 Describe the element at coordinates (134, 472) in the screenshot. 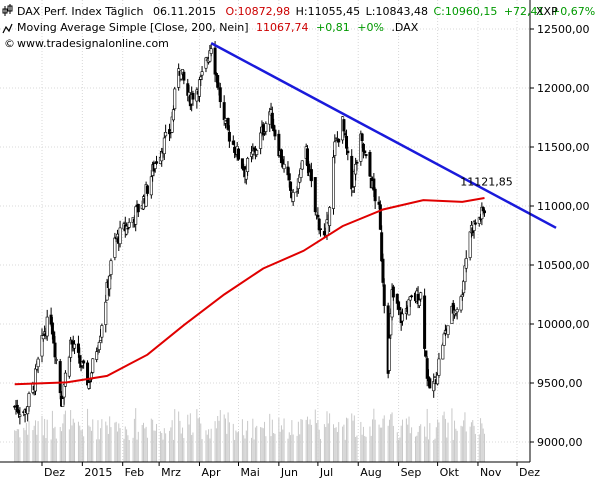

I see `x-tick-label: Feb` at that location.